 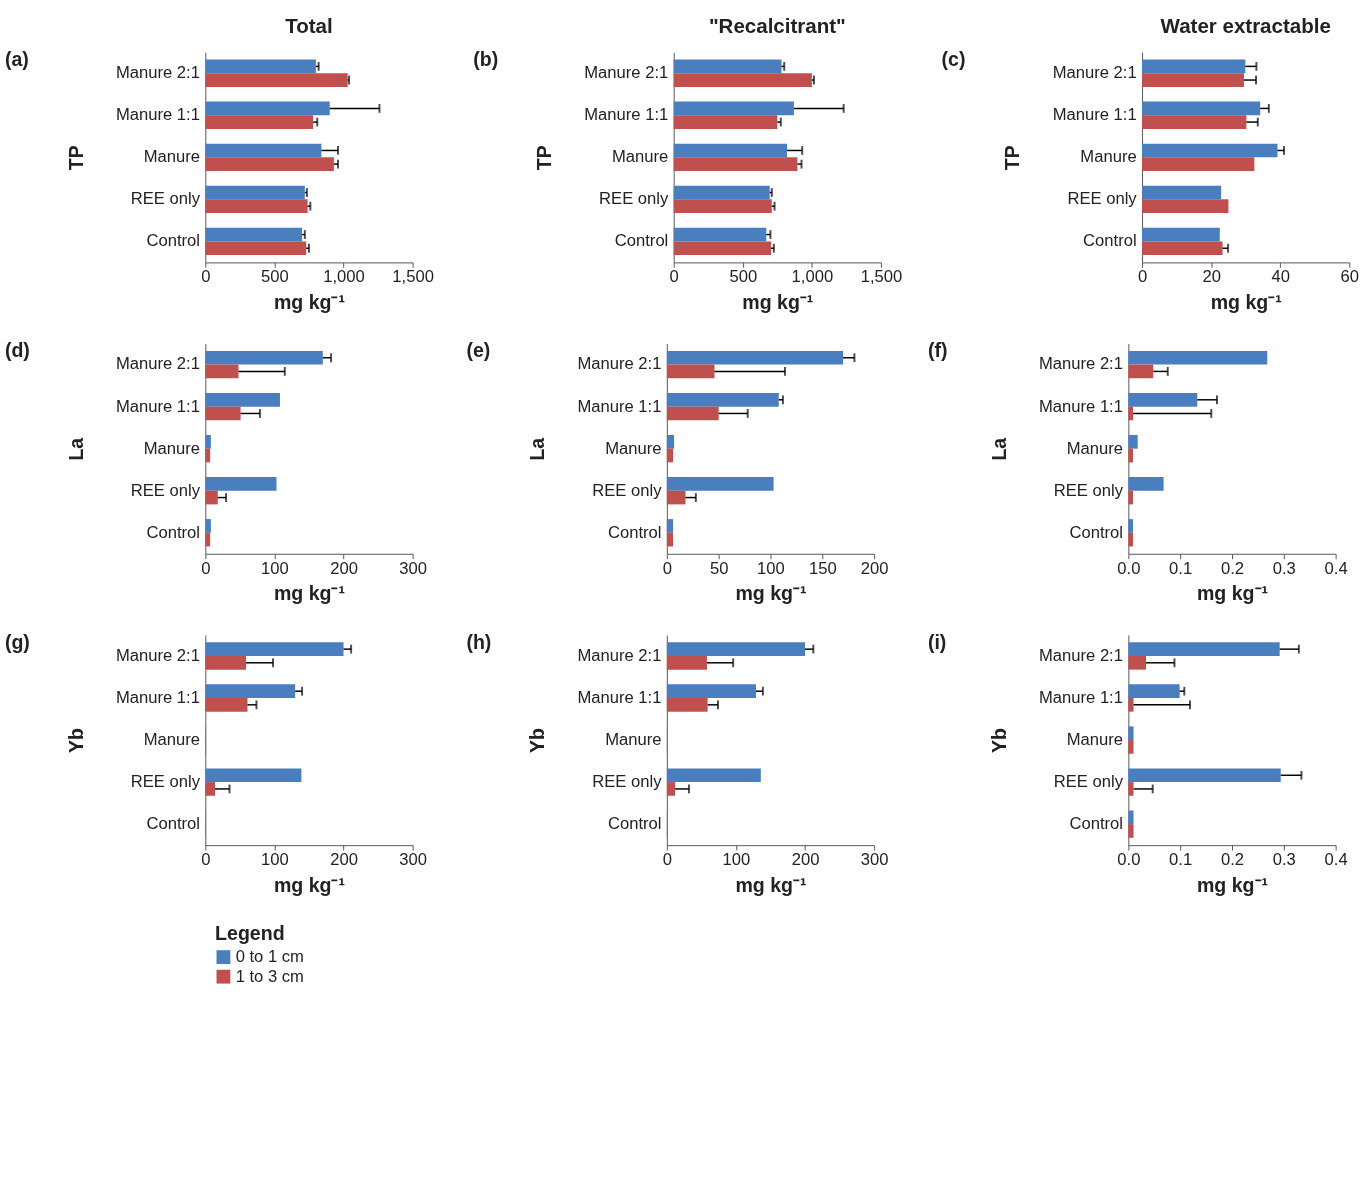 I want to click on legend-label: 0 to 1 cm, so click(x=269, y=957).